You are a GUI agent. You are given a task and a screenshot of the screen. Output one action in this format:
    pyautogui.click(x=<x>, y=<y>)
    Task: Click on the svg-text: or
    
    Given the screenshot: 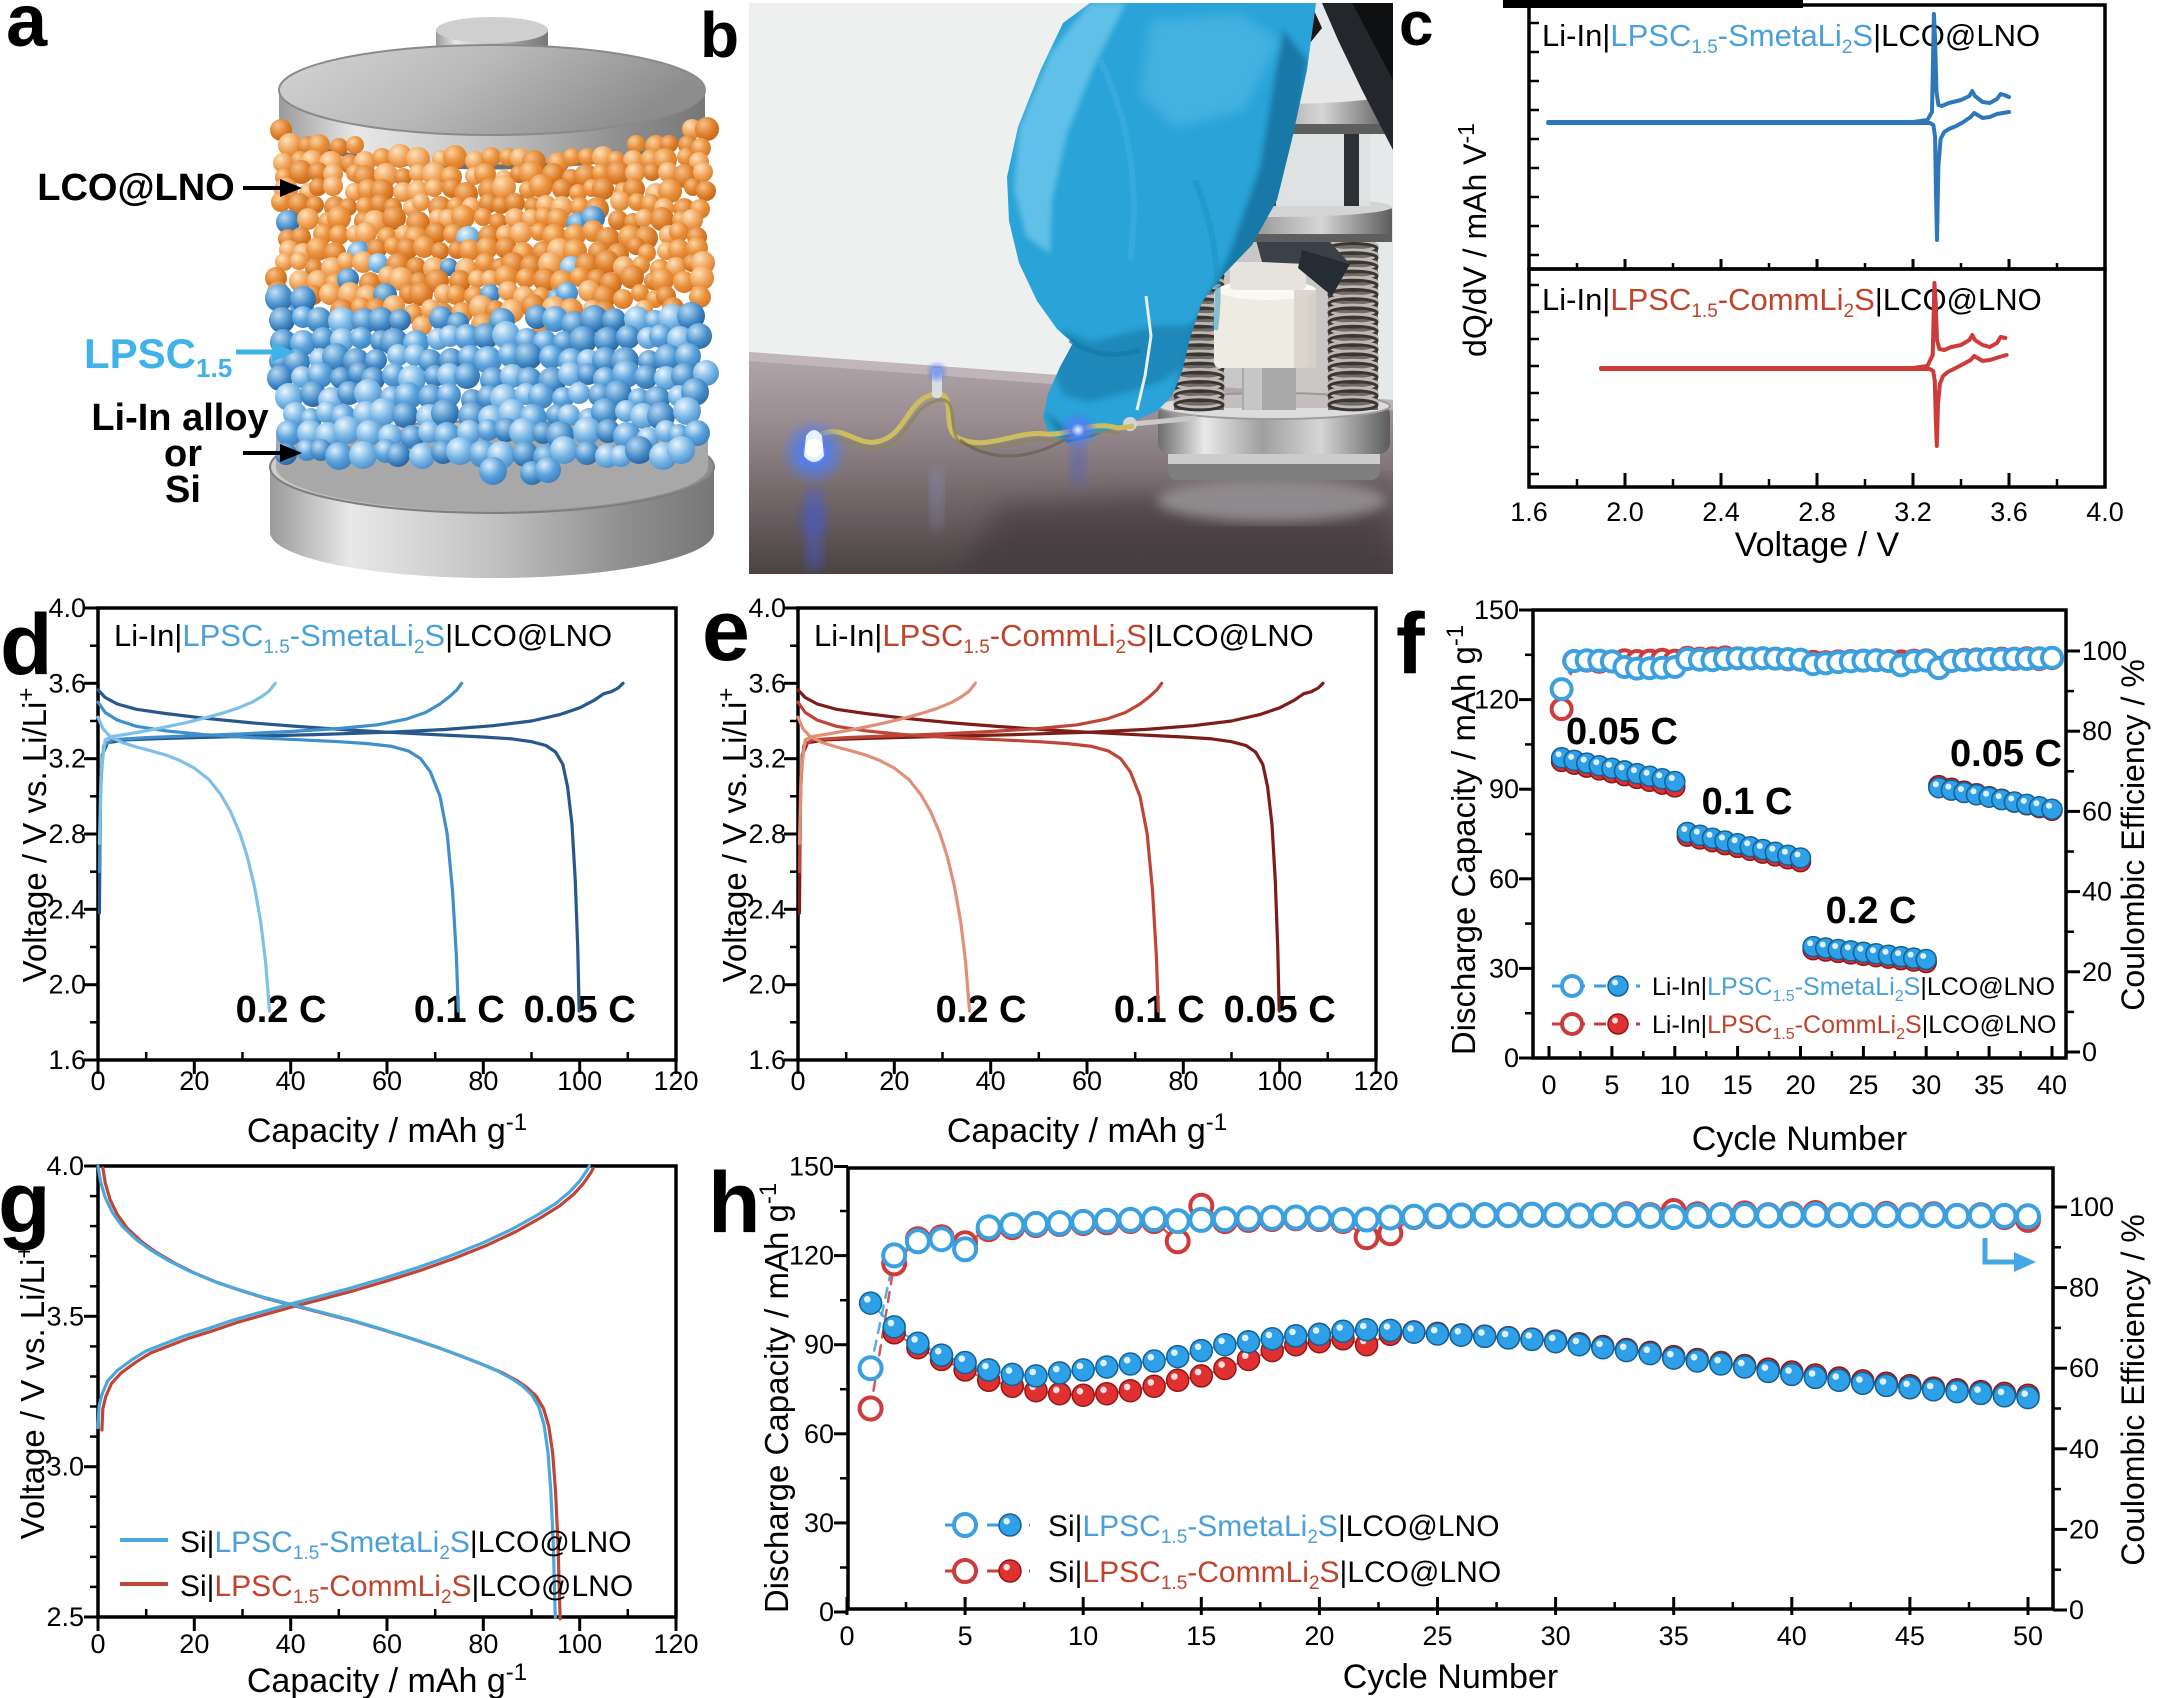 What is the action you would take?
    pyautogui.click(x=183, y=454)
    